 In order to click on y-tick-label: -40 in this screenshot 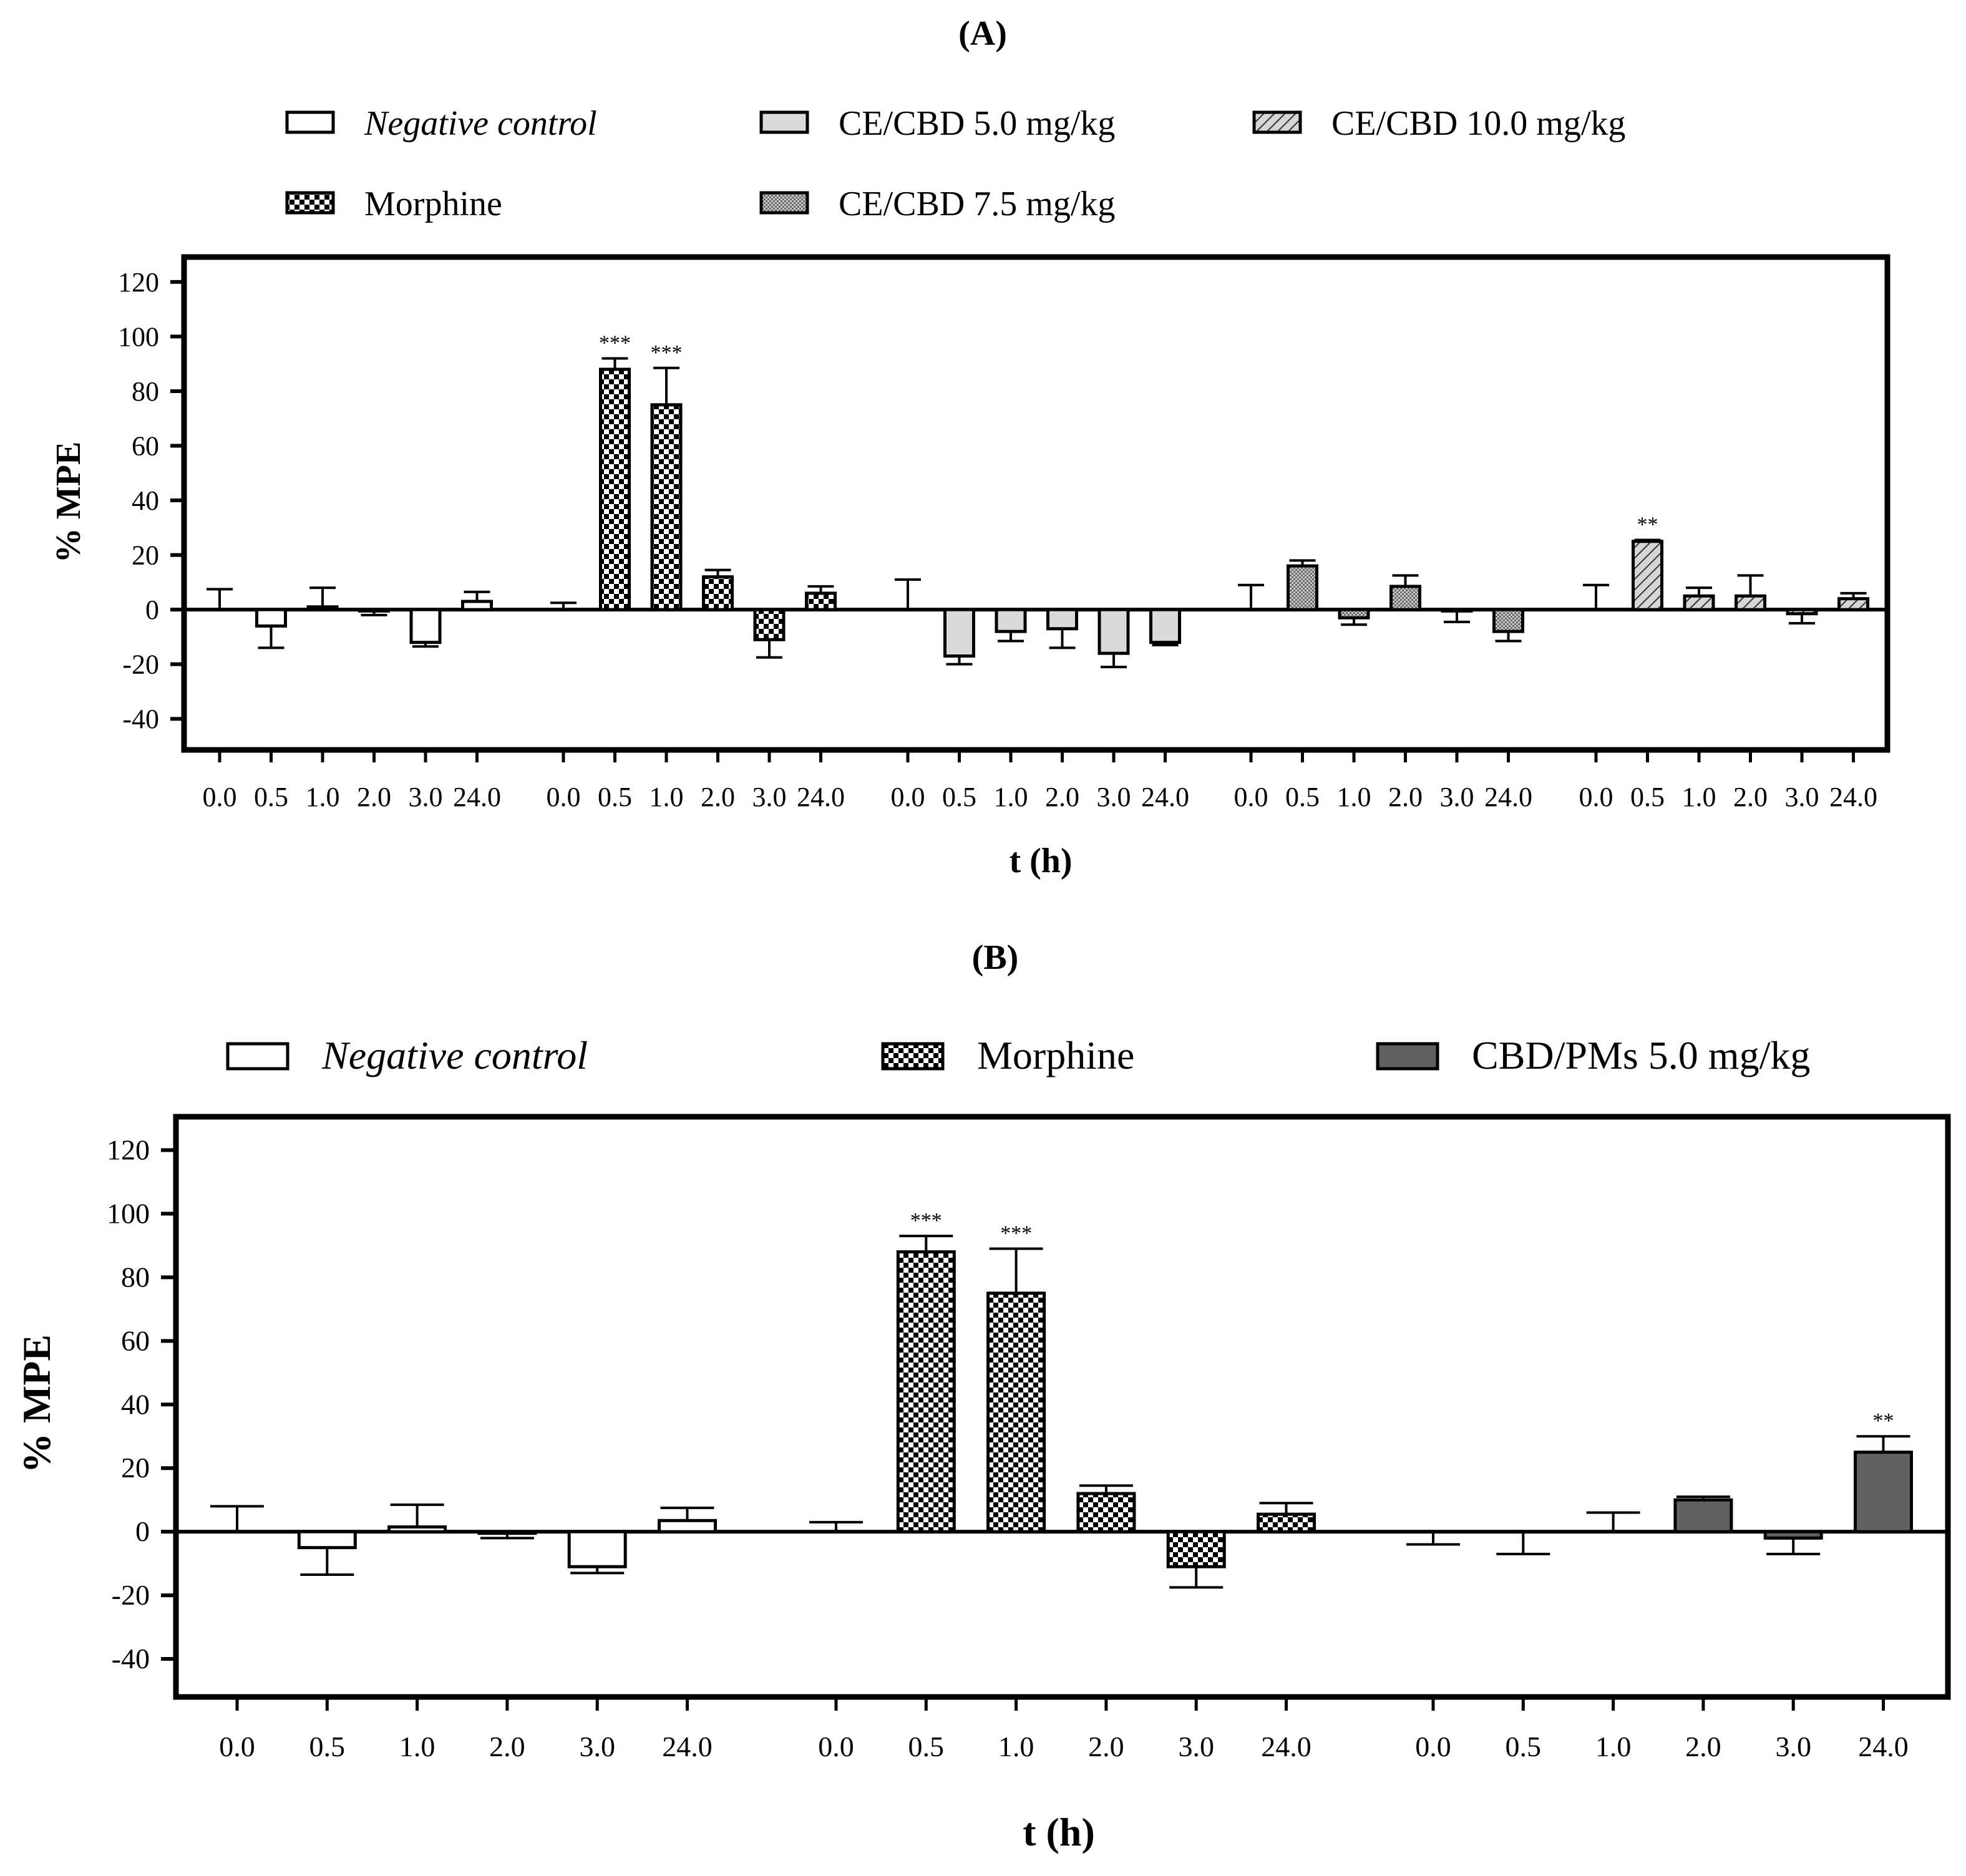, I will do `click(131, 1658)`.